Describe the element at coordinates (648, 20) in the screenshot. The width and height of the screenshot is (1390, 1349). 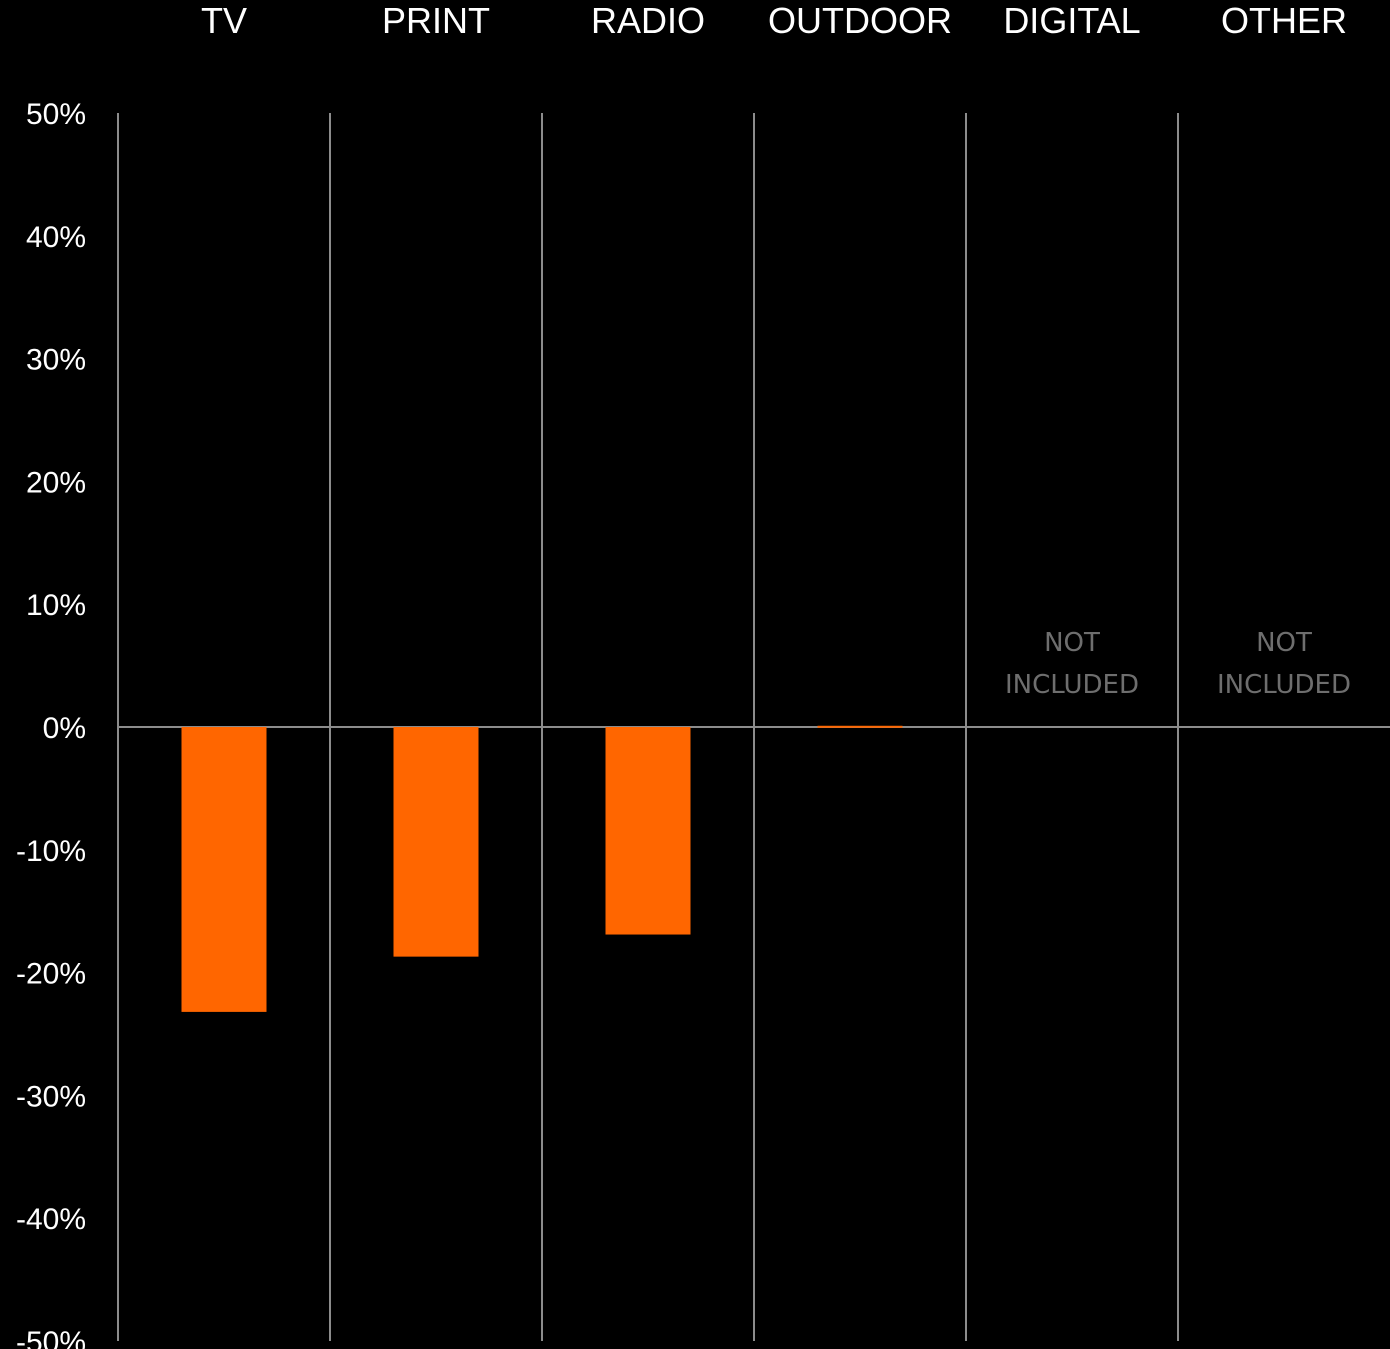
I see `category-label: RADIO` at that location.